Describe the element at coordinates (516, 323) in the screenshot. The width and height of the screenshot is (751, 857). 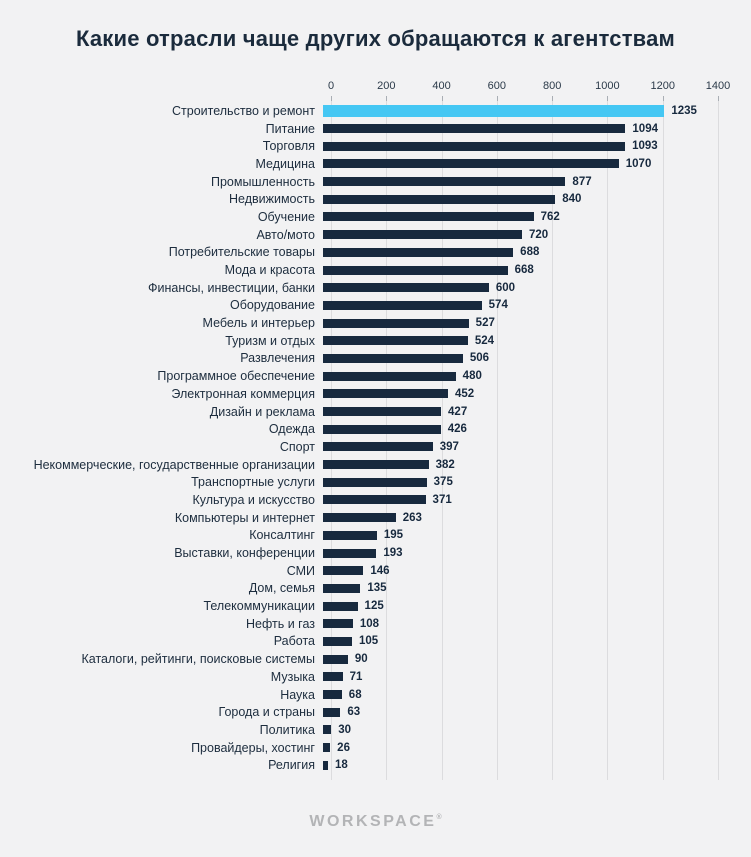
I see `bar-track: 527` at that location.